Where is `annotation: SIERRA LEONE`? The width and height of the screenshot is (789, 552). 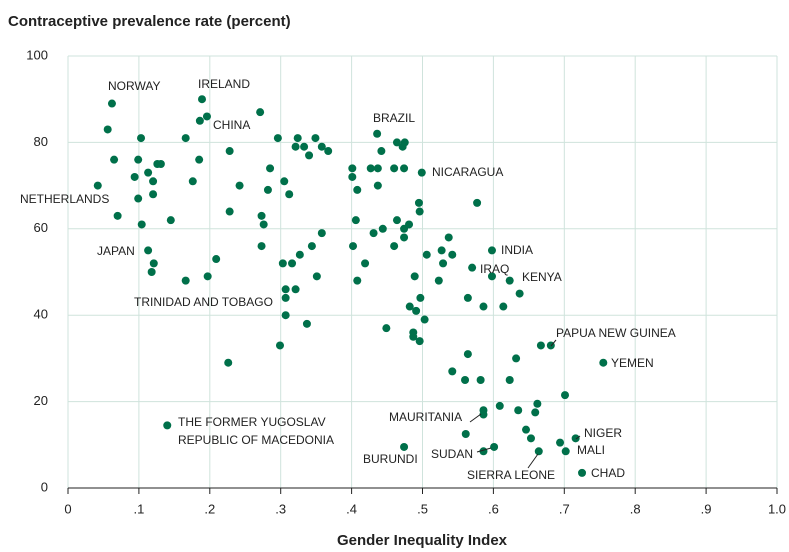
annotation: SIERRA LEONE is located at coordinates (511, 475).